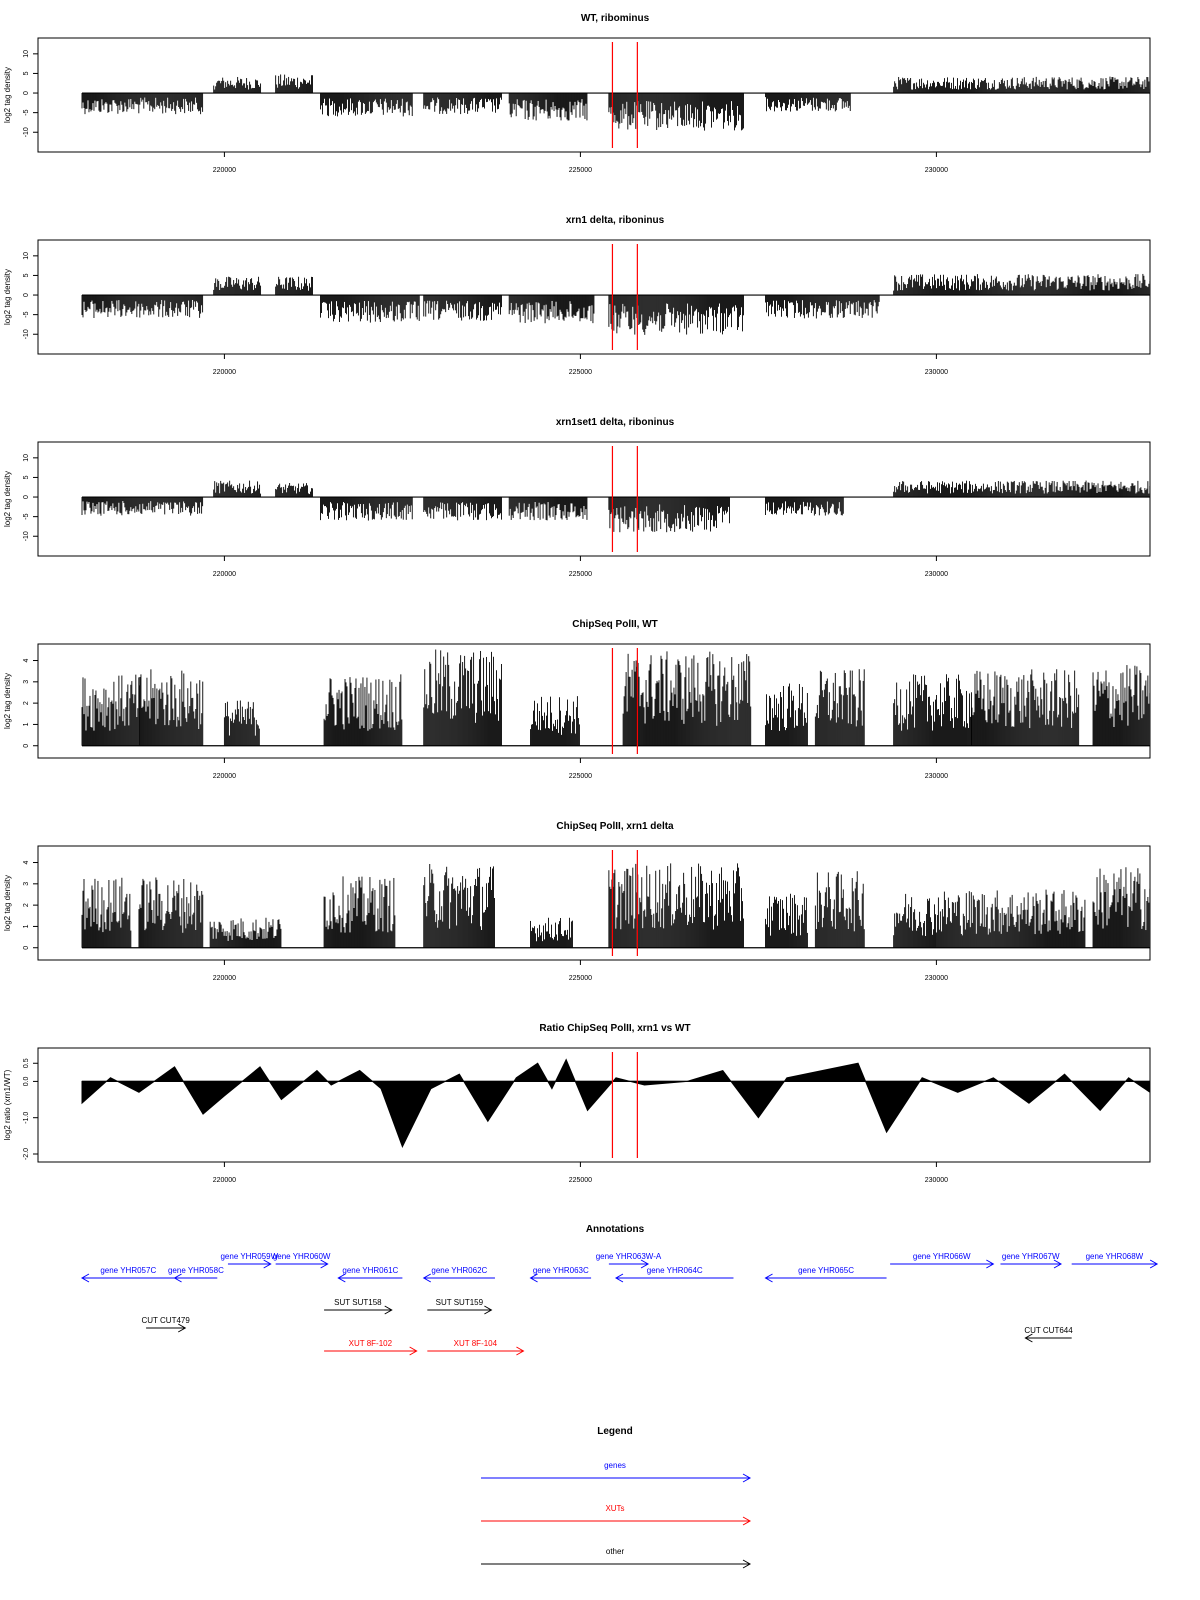 Image resolution: width=1200 pixels, height=1600 pixels. Describe the element at coordinates (826, 1270) in the screenshot. I see `feature-label: gene YHR065C` at that location.